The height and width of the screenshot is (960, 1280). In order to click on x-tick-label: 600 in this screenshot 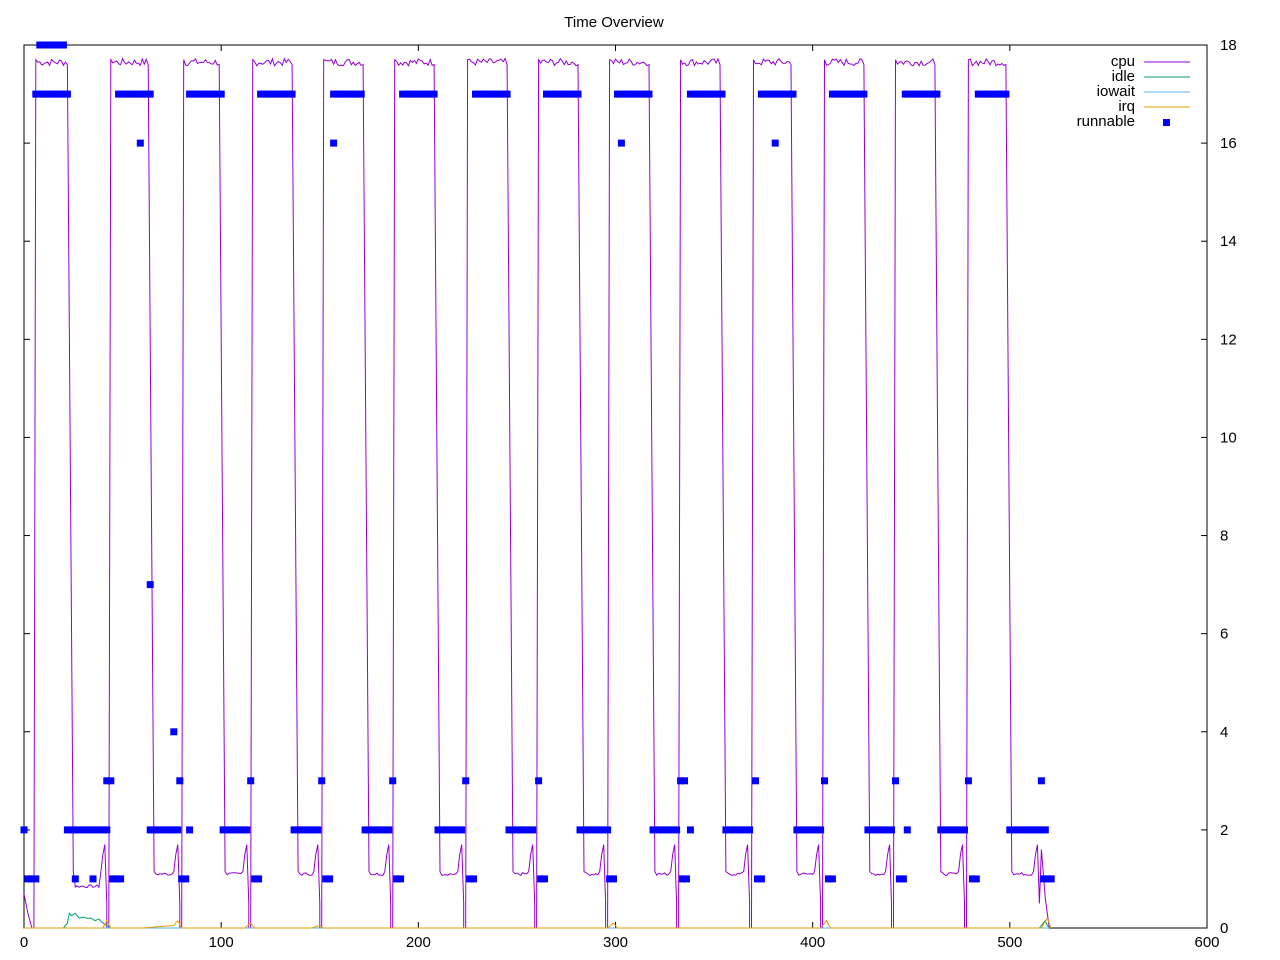, I will do `click(1206, 942)`.